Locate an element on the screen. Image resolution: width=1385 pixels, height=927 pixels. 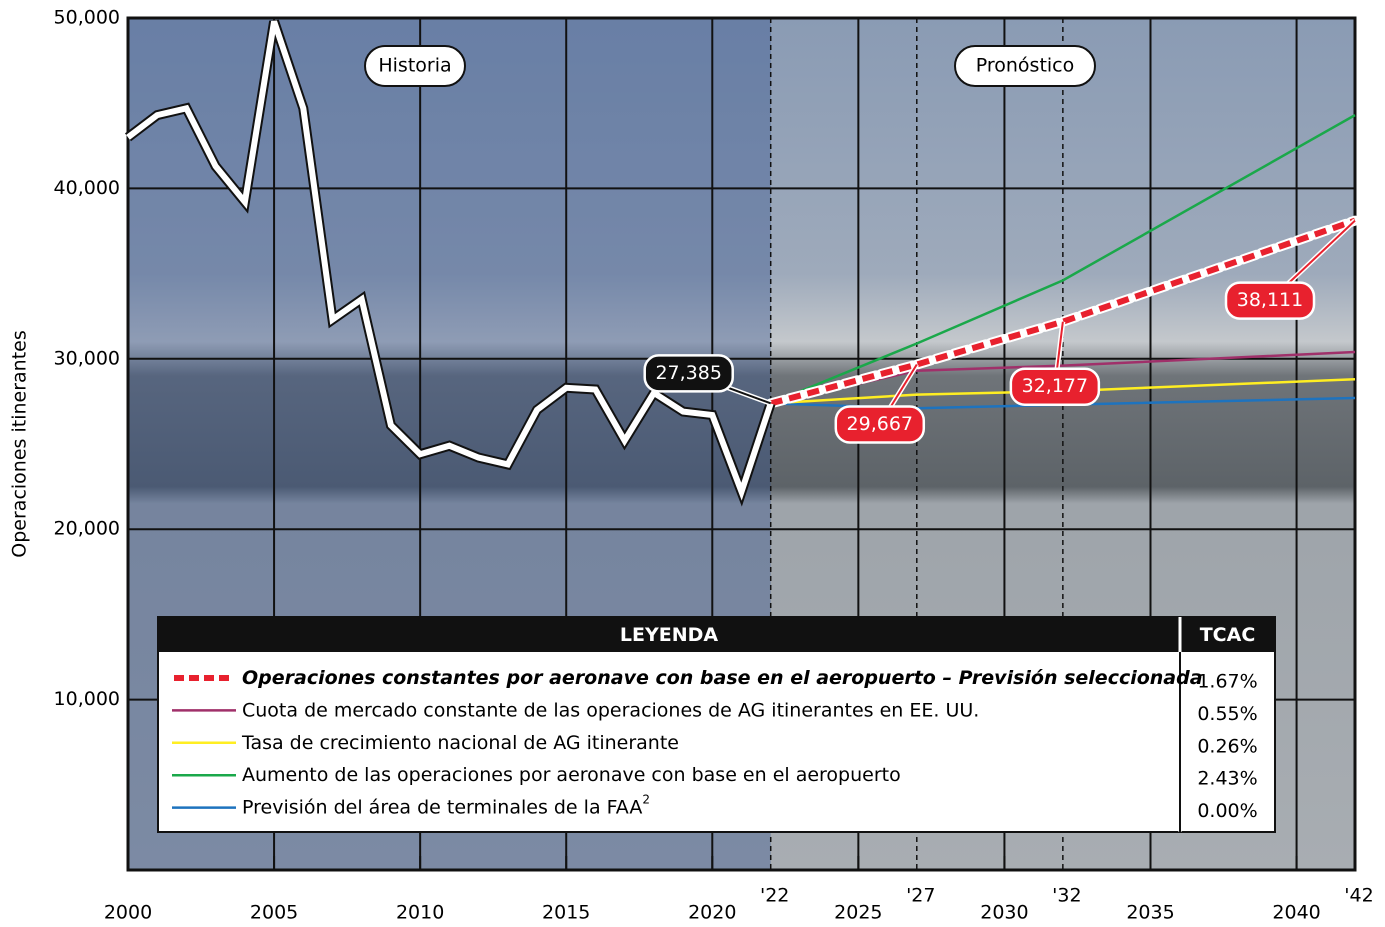
x-tick-label: 2000 is located at coordinates (128, 913).